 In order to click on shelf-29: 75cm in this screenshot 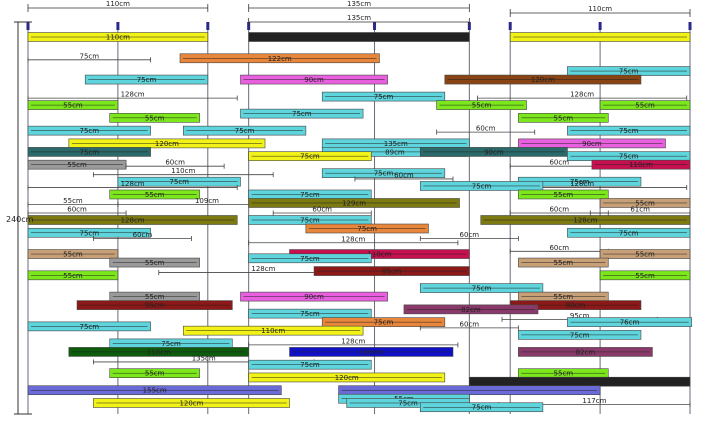, I will do `click(629, 156)`.